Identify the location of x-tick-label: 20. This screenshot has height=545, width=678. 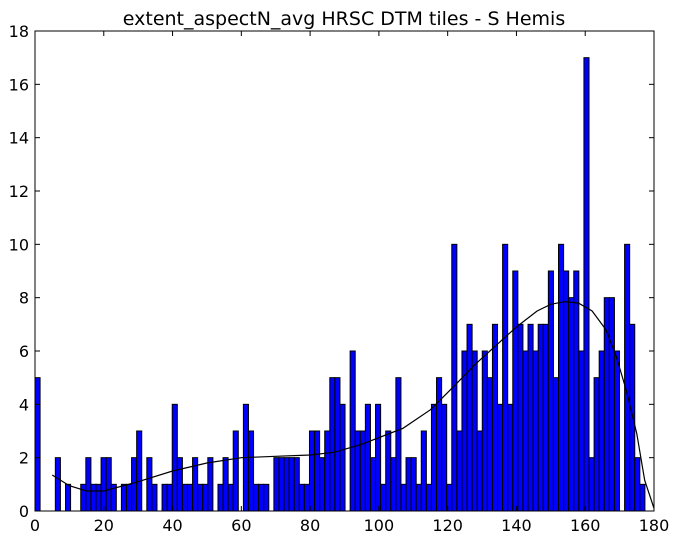
(104, 525).